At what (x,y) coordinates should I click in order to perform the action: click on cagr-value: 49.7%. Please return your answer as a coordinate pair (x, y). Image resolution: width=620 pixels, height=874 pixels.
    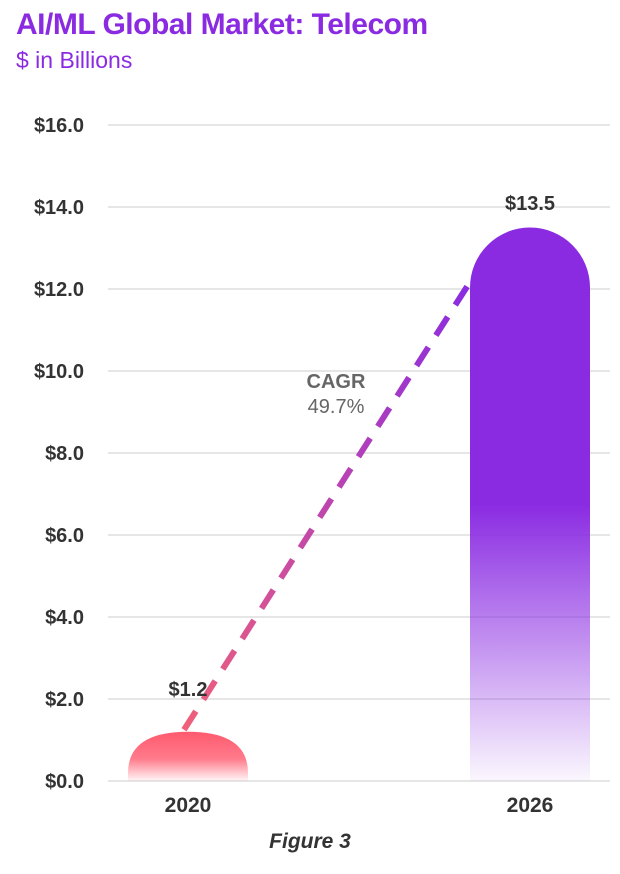
    Looking at the image, I should click on (336, 407).